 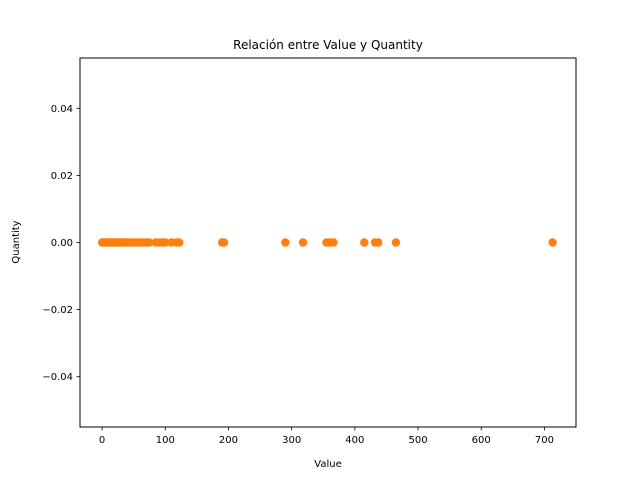 I want to click on y-tick-label: −0.02, so click(x=57, y=310).